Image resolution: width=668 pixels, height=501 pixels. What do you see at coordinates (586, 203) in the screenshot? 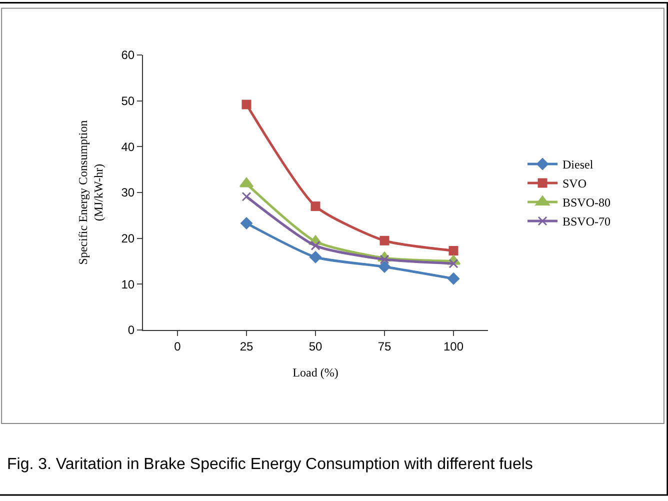
I see `legend-label: BSVO-80` at bounding box center [586, 203].